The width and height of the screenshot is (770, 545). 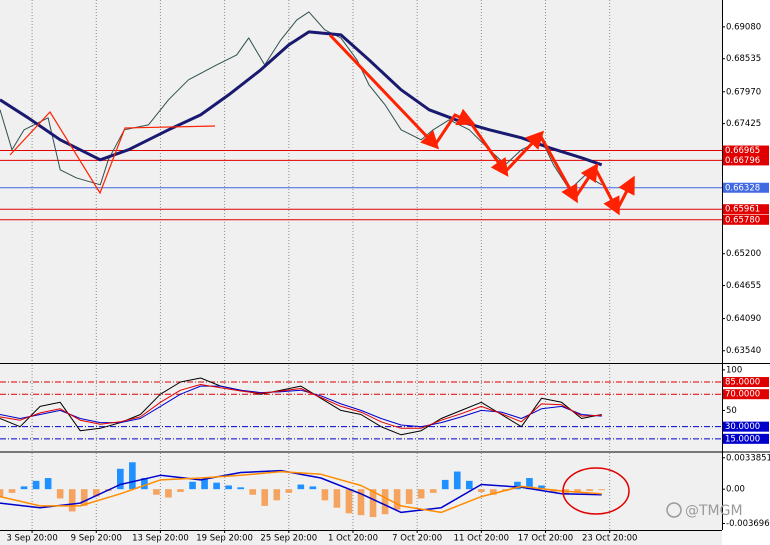 What do you see at coordinates (743, 59) in the screenshot?
I see `y-tick-label: 0.68535` at bounding box center [743, 59].